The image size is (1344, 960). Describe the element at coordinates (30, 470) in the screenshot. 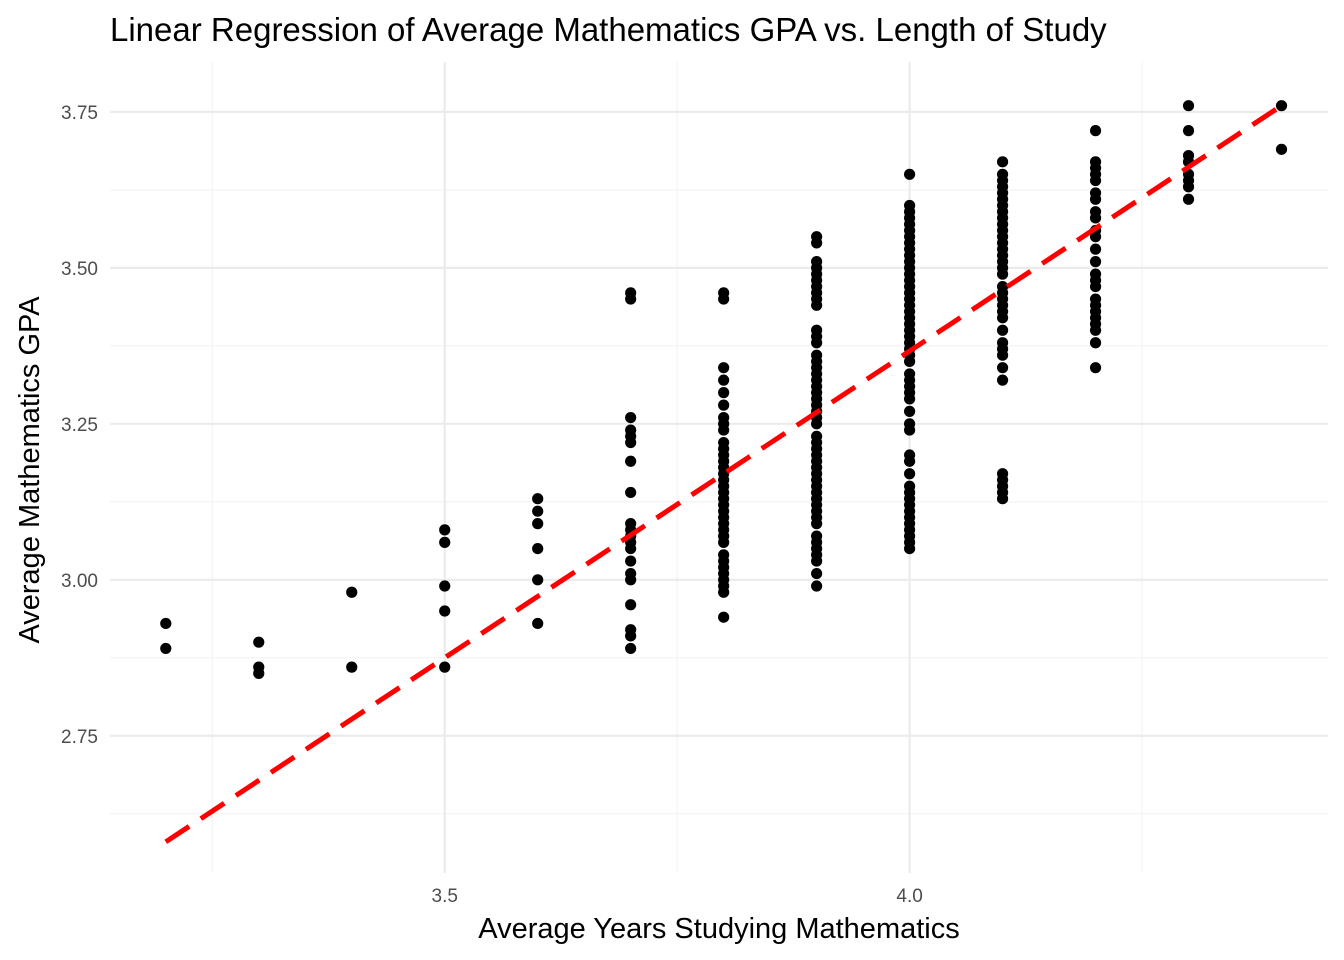

I see `y-axis-title: Average Mathematics GPA` at that location.